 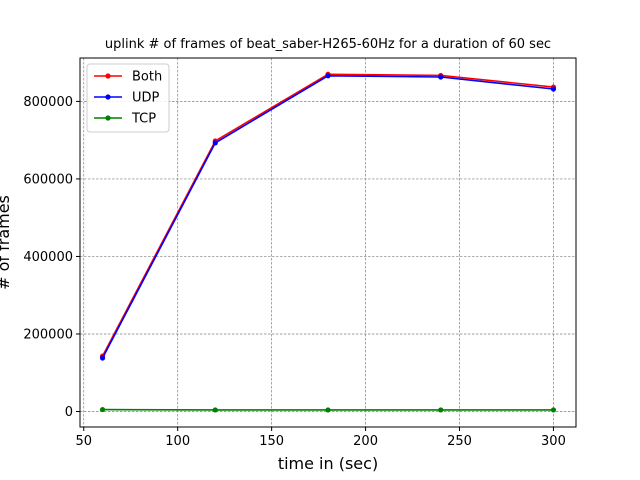 What do you see at coordinates (83, 441) in the screenshot?
I see `x-tick-label: 50` at bounding box center [83, 441].